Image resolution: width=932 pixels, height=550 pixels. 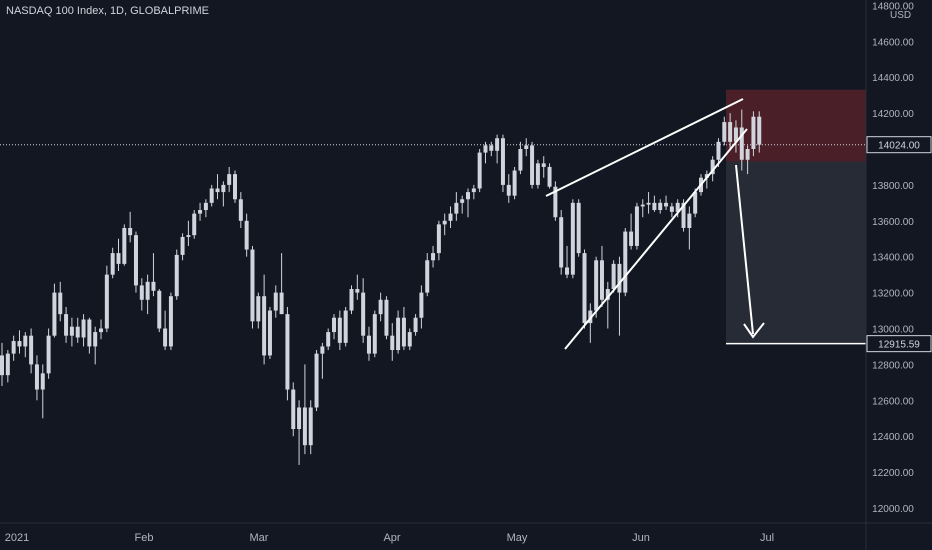 I want to click on price-tick-label: 13800.00, so click(x=893, y=186).